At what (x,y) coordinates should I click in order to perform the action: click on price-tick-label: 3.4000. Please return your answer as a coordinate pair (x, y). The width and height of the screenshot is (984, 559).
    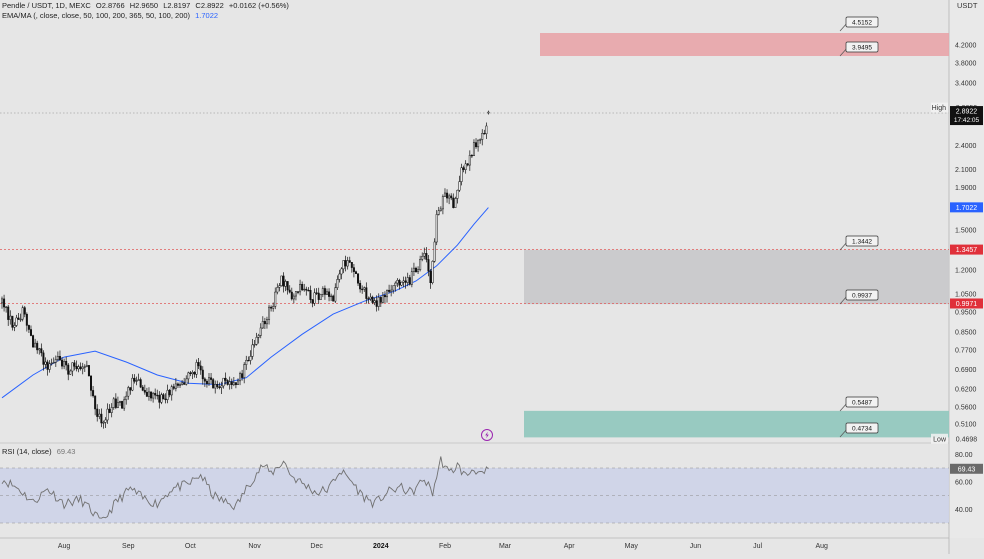
    Looking at the image, I should click on (966, 83).